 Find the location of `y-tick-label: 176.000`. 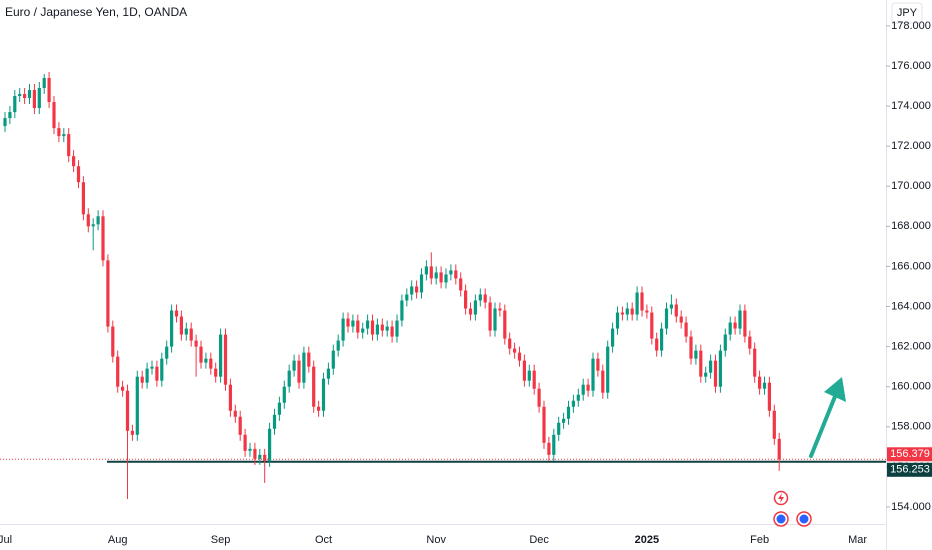

y-tick-label: 176.000 is located at coordinates (911, 66).